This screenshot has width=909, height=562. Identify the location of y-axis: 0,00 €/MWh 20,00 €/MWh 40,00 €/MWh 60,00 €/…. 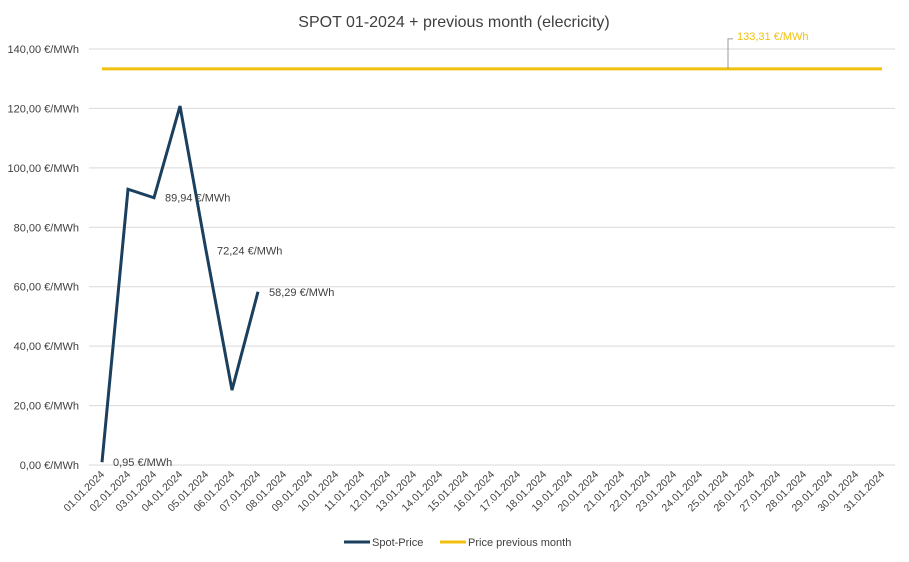
(43, 258).